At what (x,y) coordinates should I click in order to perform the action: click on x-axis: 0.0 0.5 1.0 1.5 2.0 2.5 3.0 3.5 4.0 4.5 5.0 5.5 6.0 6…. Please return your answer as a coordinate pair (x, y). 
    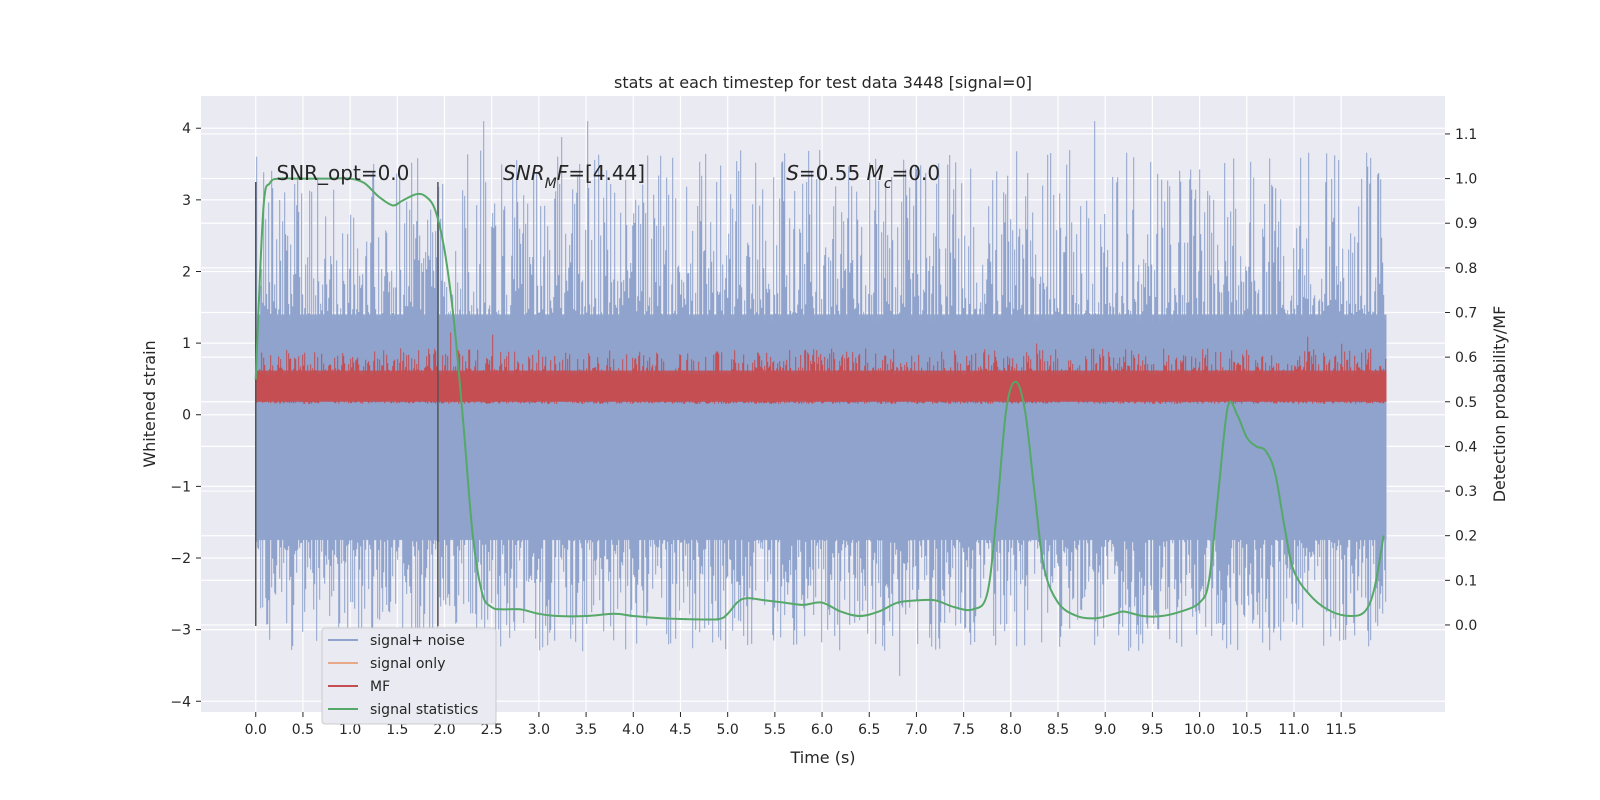
    Looking at the image, I should click on (801, 725).